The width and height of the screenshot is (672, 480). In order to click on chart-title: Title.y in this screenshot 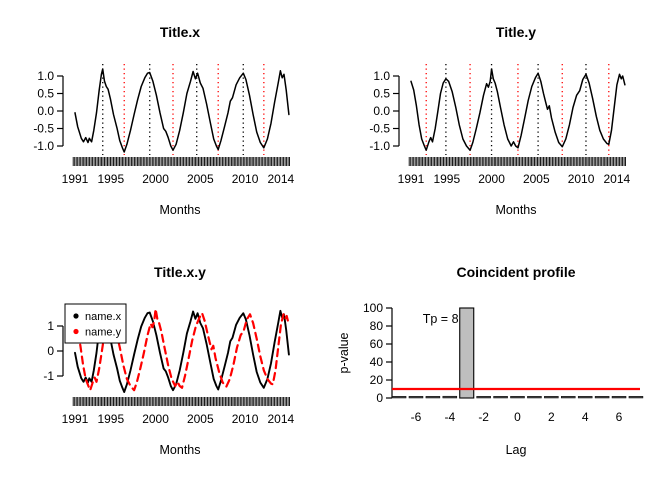, I will do `click(516, 32)`.